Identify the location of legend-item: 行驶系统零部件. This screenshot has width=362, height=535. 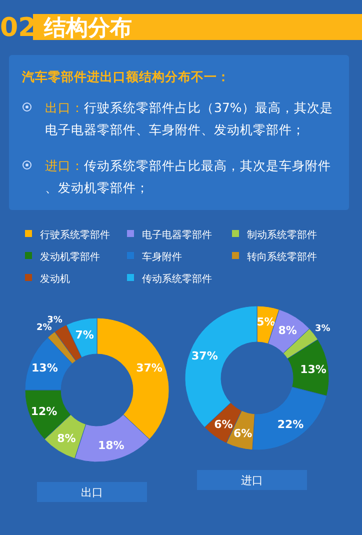
(67, 235).